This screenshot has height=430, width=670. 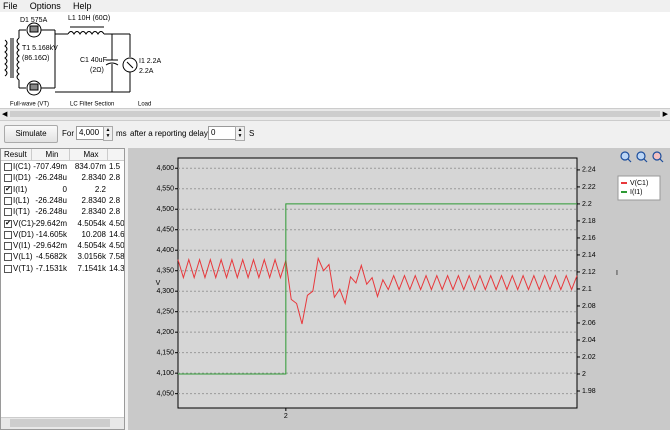 I want to click on legend-box, so click(x=639, y=188).